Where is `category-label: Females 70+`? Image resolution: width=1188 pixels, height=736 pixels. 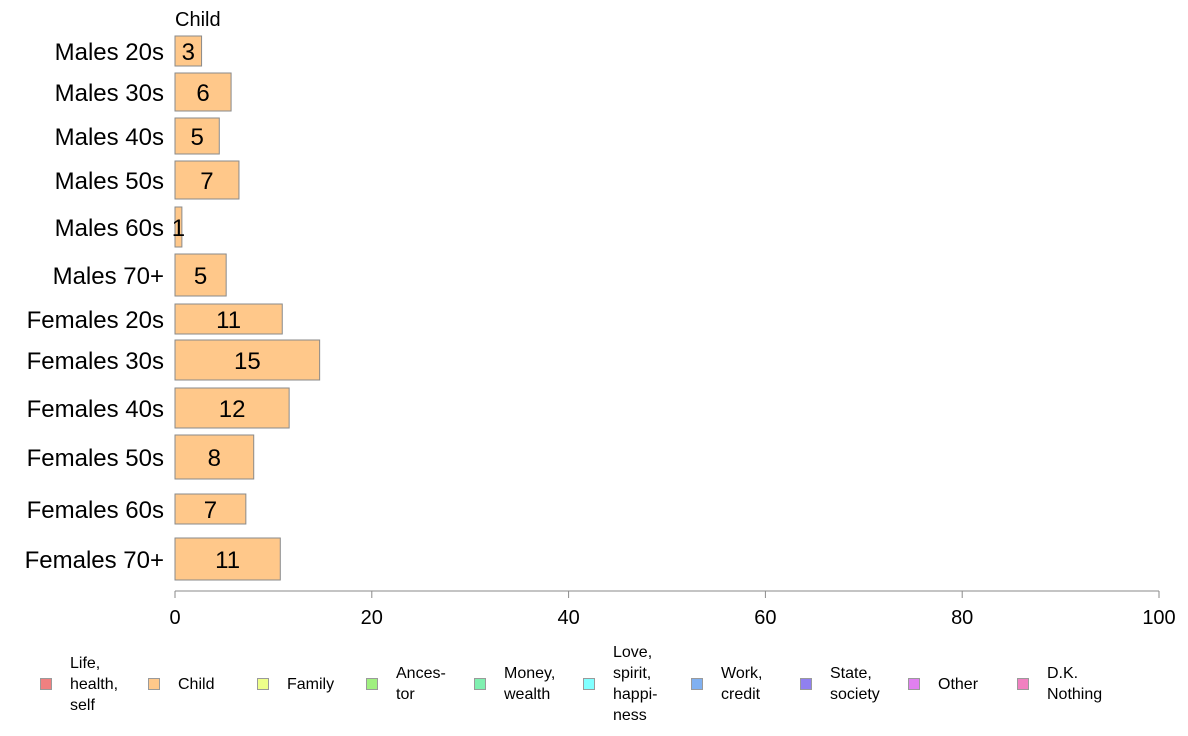 category-label: Females 70+ is located at coordinates (94, 560).